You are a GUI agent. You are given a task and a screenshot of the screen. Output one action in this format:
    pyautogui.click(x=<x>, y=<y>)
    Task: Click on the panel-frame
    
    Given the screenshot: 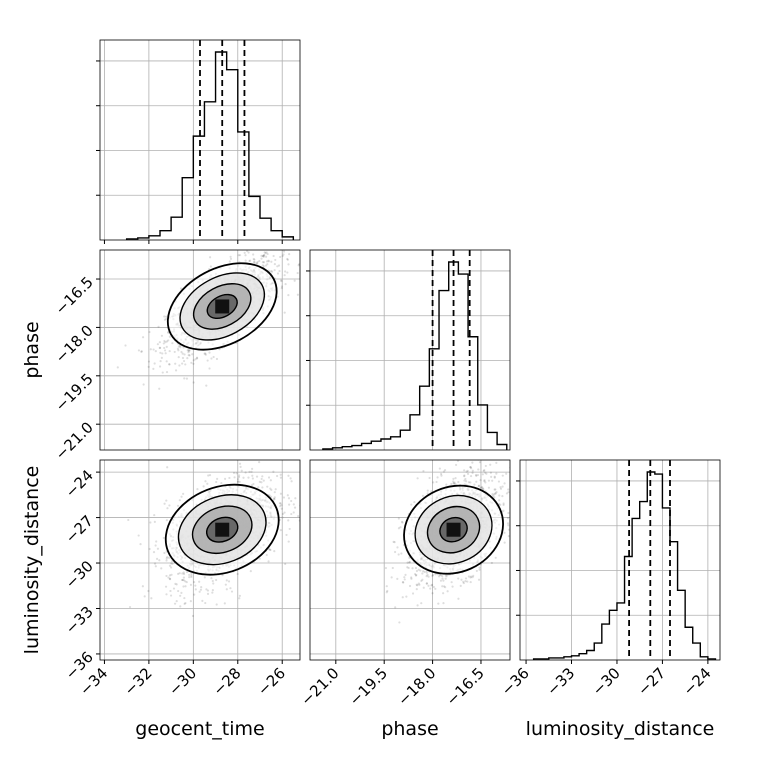 What is the action you would take?
    pyautogui.click(x=410, y=350)
    